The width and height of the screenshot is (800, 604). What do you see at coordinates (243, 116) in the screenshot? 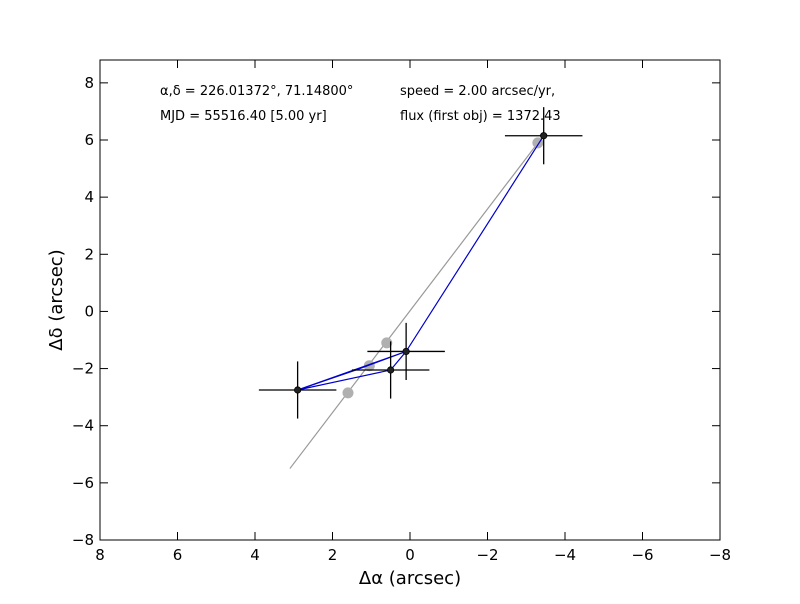
I see `annotation-mjd: MJD = 55516.40 [5.00 yr]` at bounding box center [243, 116].